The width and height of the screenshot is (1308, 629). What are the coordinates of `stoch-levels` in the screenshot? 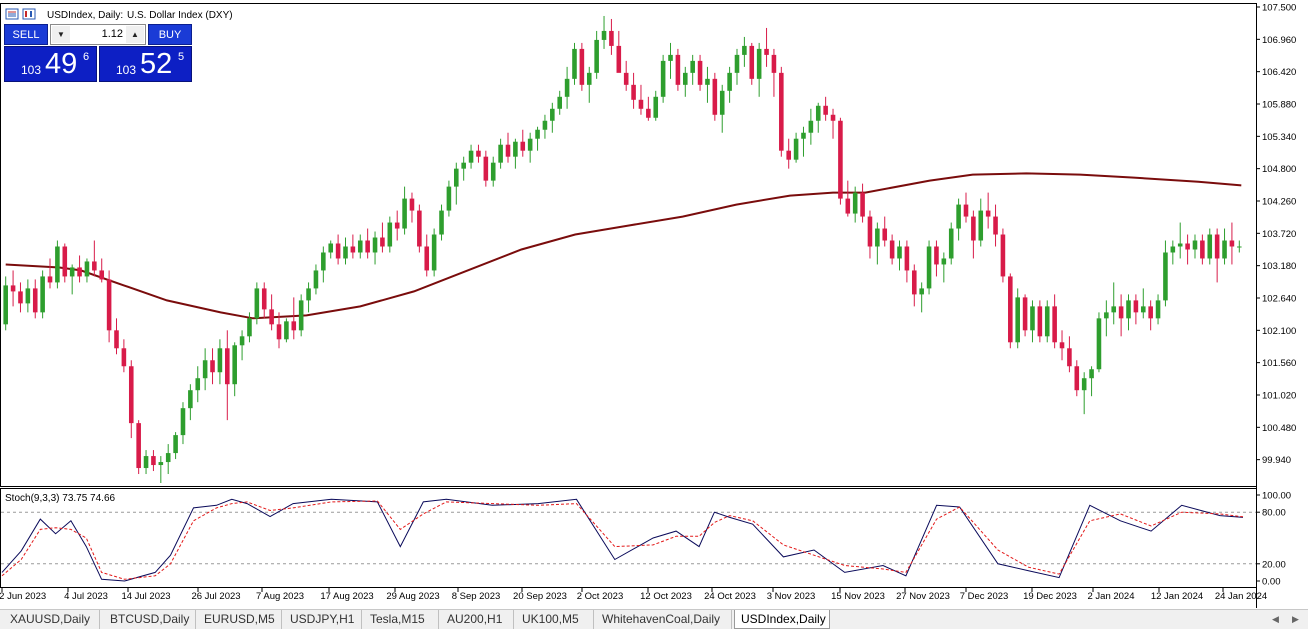 It's located at (628, 538).